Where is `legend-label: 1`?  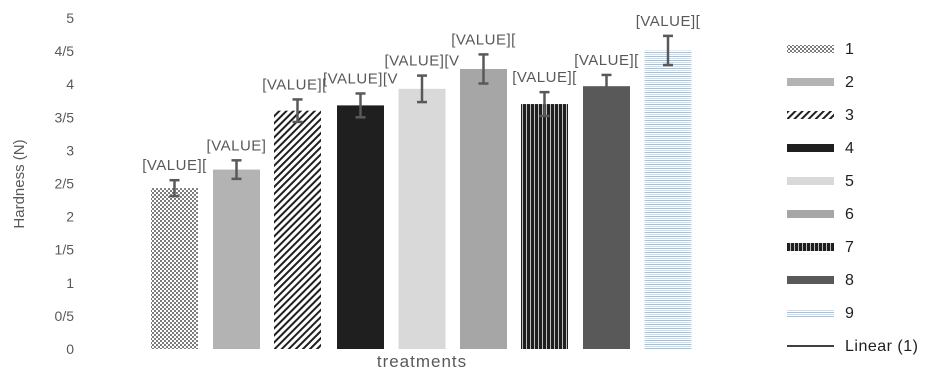 legend-label: 1 is located at coordinates (849, 49).